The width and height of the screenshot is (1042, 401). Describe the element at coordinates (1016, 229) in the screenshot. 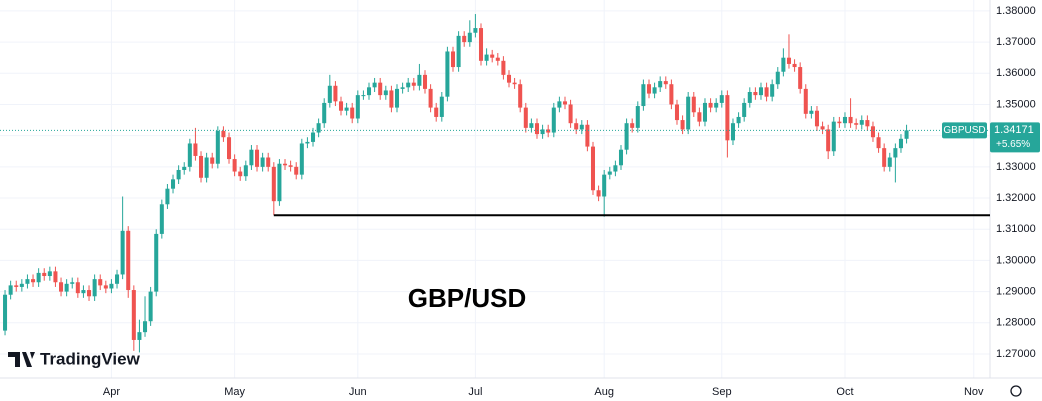

I see `y-tick-label: 1.31000` at that location.